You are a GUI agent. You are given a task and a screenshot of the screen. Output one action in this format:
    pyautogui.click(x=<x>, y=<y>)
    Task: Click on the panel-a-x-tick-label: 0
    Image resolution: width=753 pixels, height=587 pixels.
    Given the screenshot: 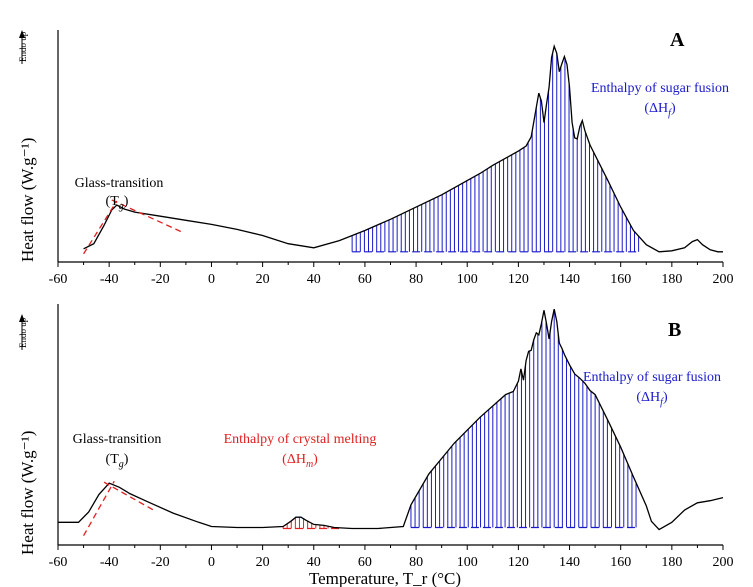 What is the action you would take?
    pyautogui.click(x=211, y=279)
    